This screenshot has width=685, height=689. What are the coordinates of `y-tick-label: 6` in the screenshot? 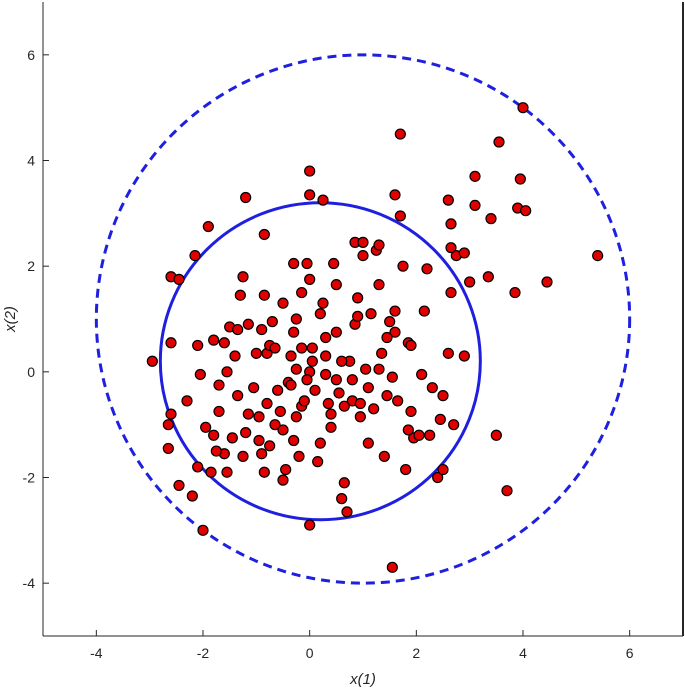 It's located at (31, 55).